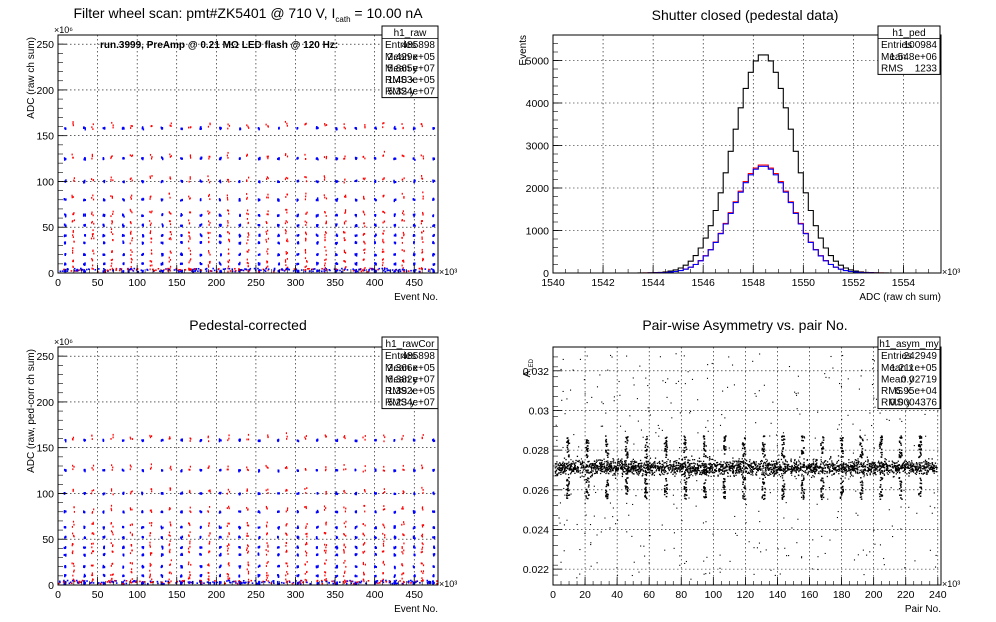 Image resolution: width=996 pixels, height=622 pixels. Describe the element at coordinates (416, 297) in the screenshot. I see `x-axis-label: Event No.` at that location.